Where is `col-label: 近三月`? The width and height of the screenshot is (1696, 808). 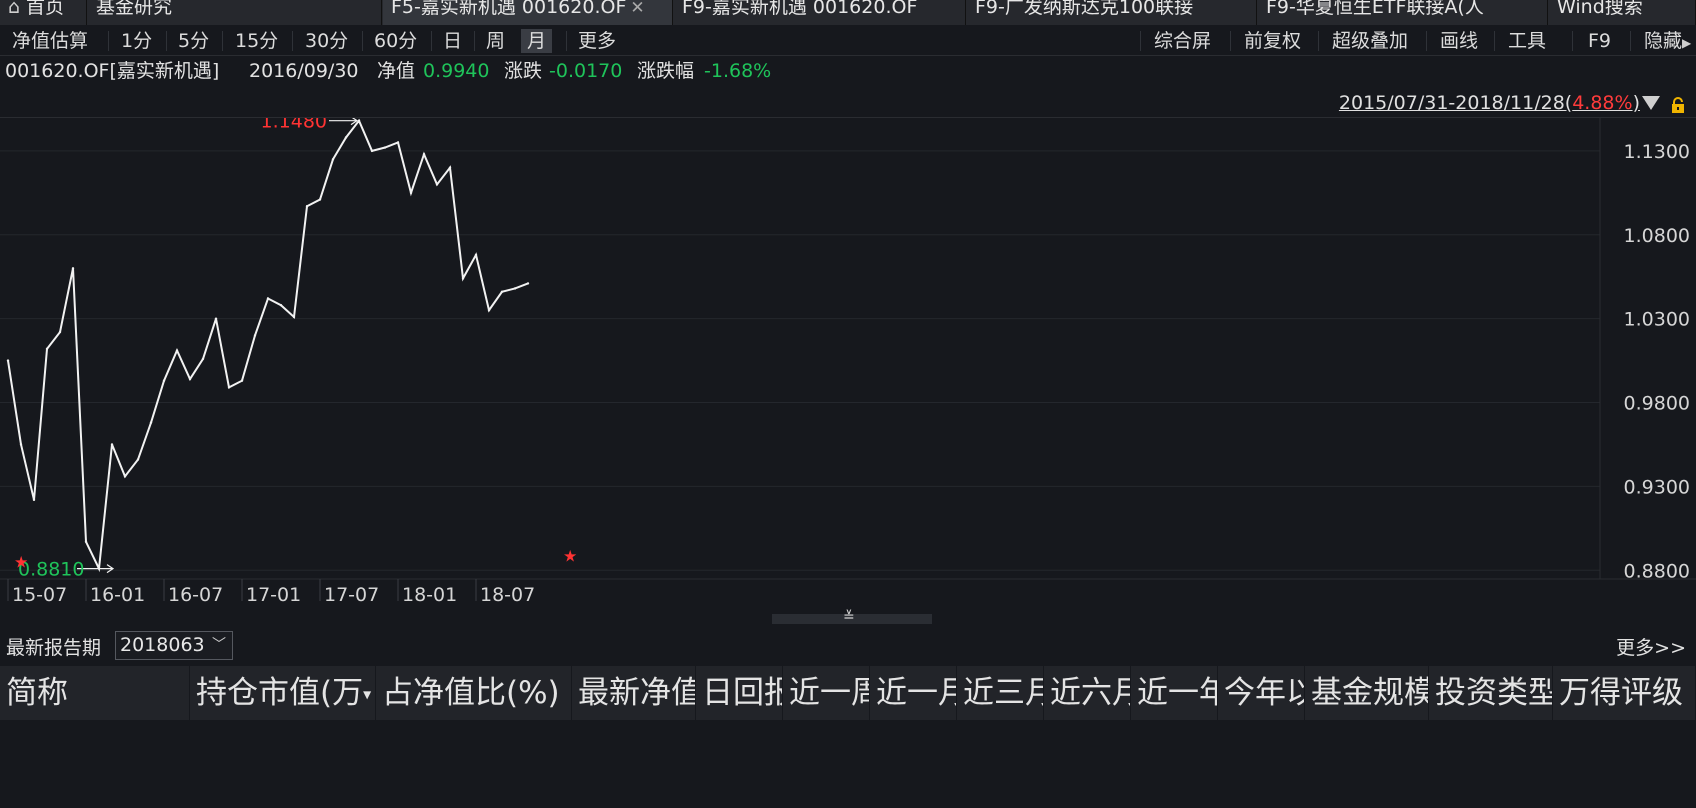 col-label: 近三月 is located at coordinates (1003, 693).